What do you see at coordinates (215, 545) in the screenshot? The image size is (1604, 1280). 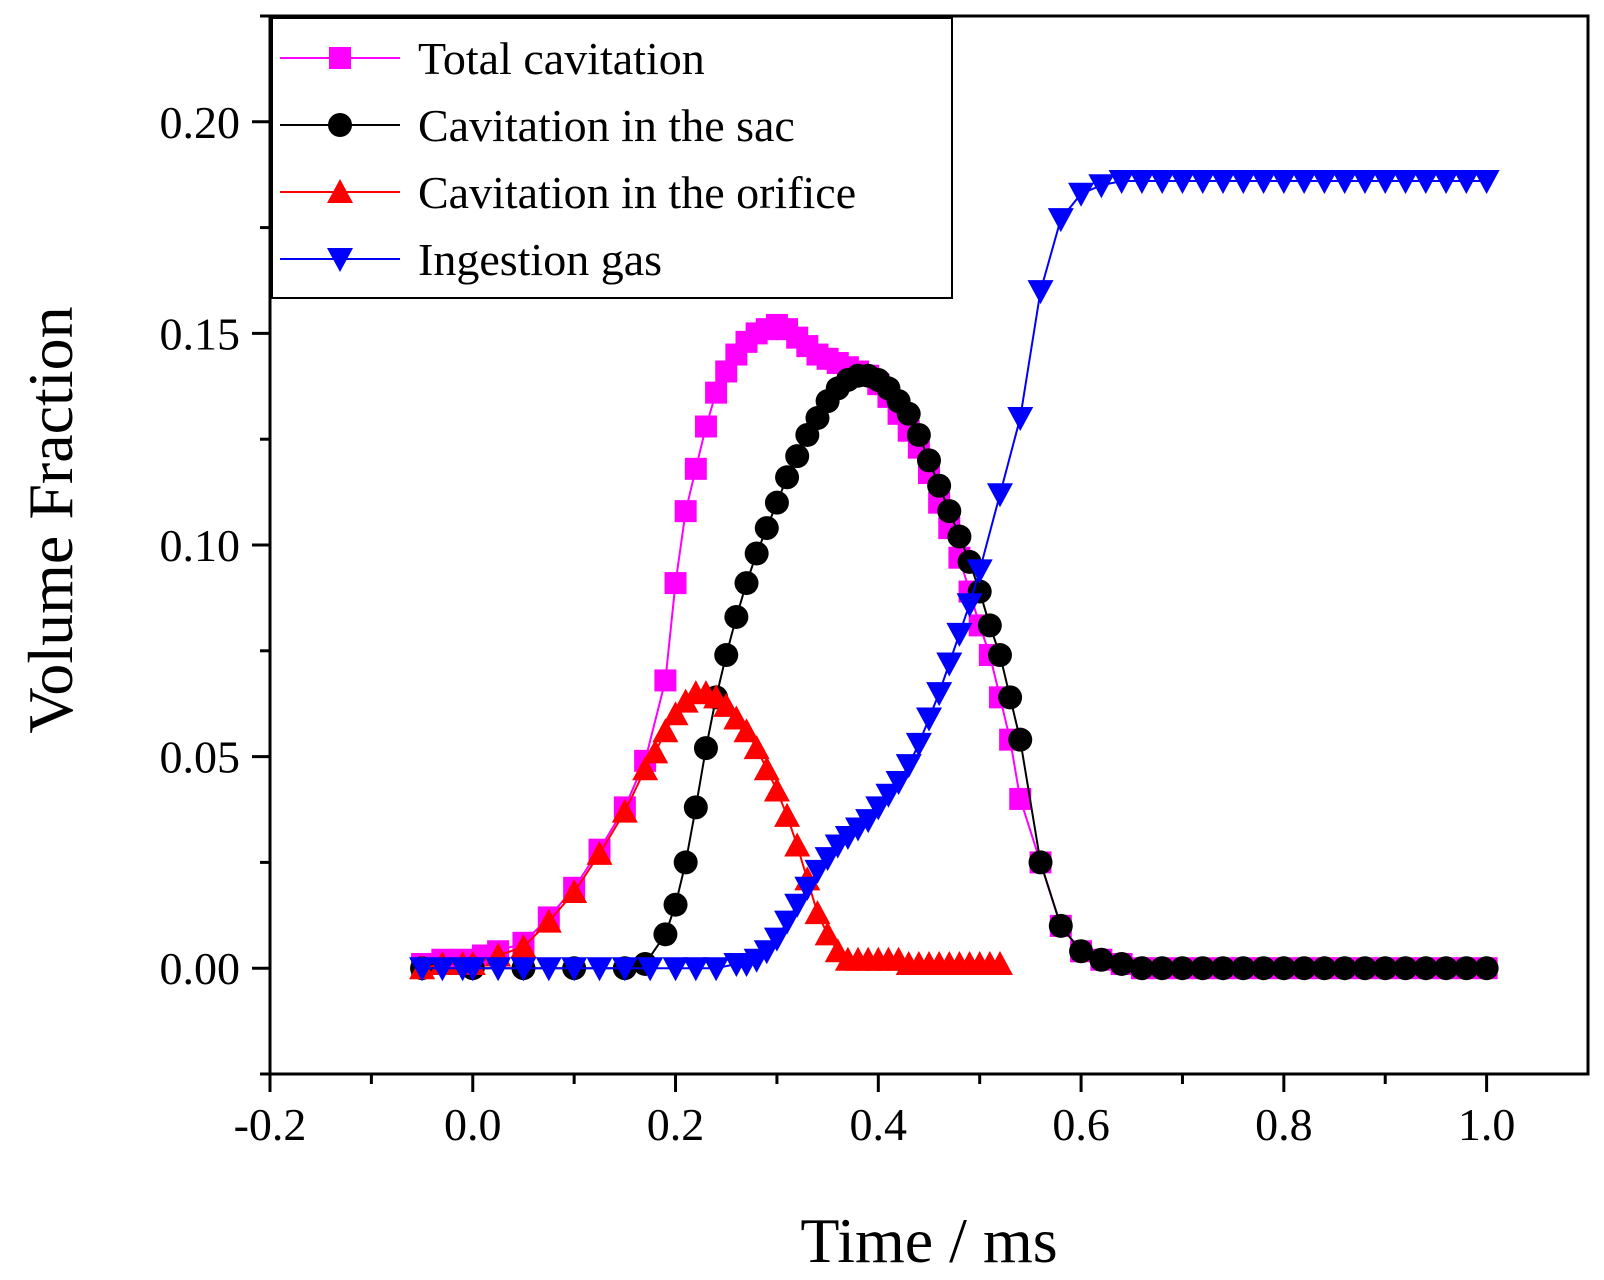 I see `y-axis: 0.00 0.05 0.10 0.15 0.20` at bounding box center [215, 545].